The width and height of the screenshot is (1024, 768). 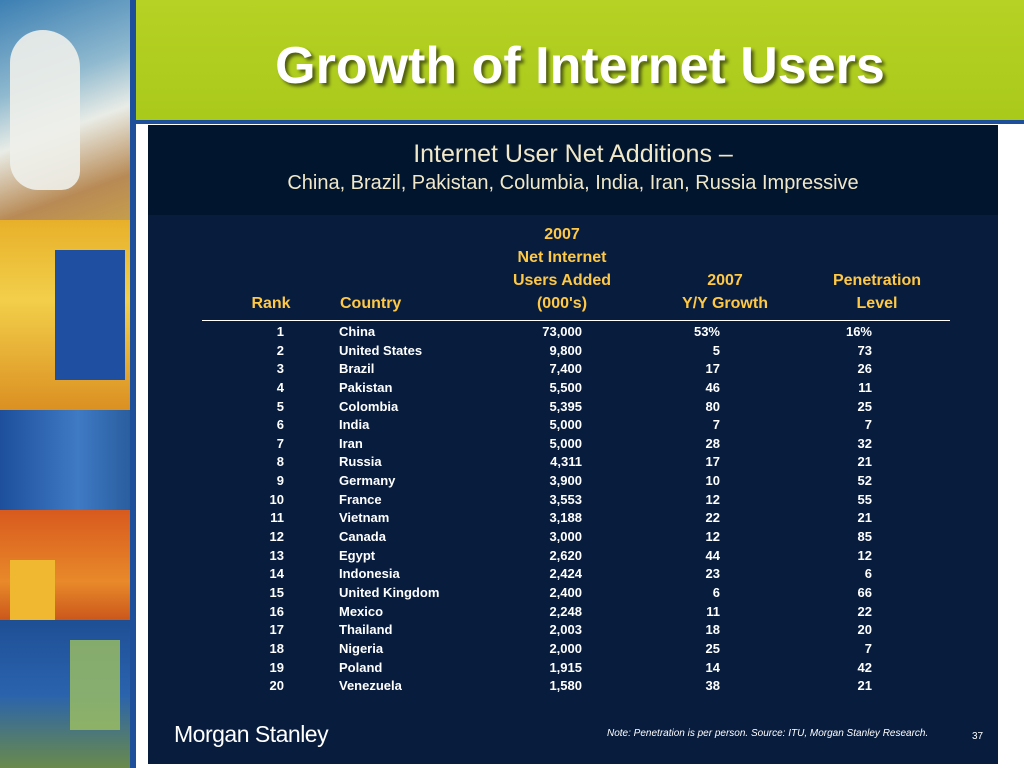 I want to click on users-added-cell: 3,900, so click(x=565, y=481).